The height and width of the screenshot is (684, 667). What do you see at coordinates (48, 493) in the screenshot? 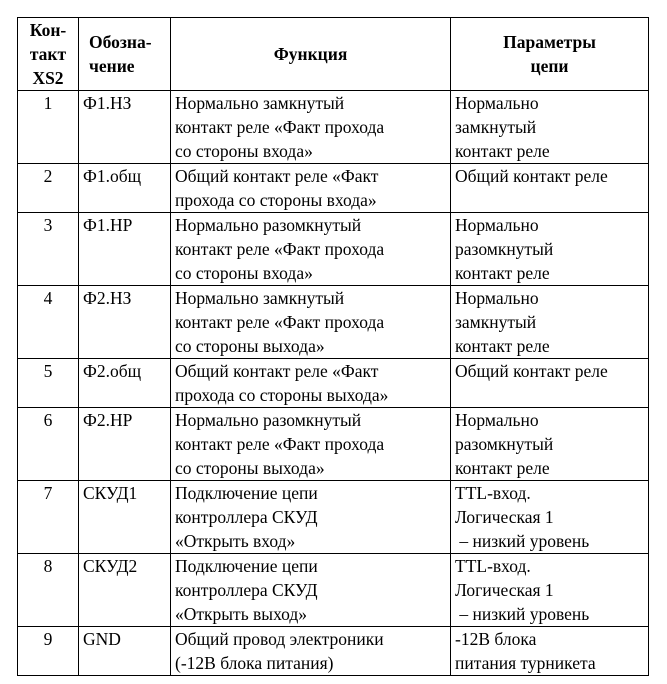
I see `cell-line: 7` at bounding box center [48, 493].